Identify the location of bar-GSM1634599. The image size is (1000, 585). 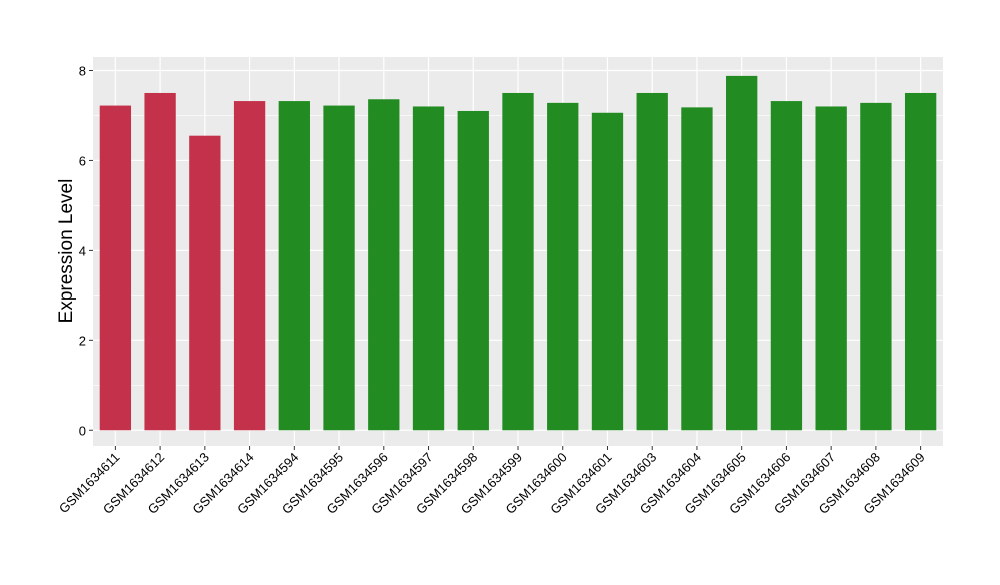
(518, 261).